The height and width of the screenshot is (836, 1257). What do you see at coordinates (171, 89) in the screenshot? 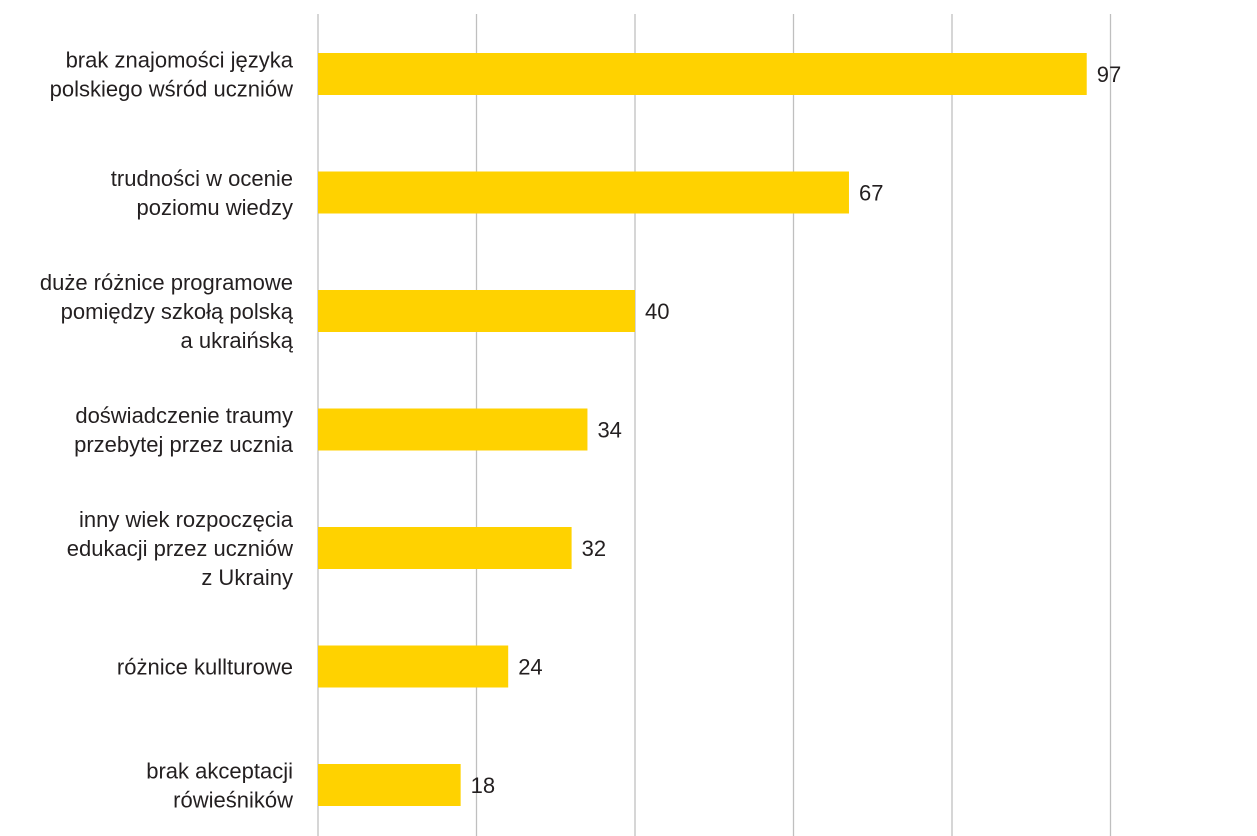
I see `category-label-line: polskiego wśród uczniów` at bounding box center [171, 89].